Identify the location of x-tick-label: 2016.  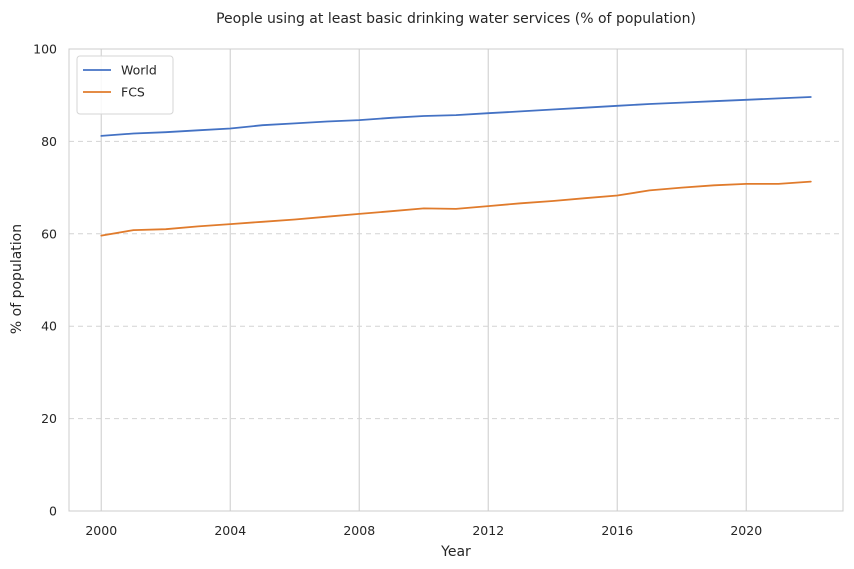
(617, 530).